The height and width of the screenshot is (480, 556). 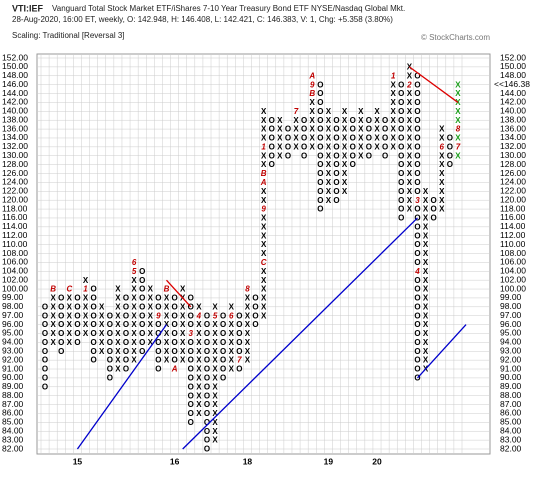 What do you see at coordinates (15, 128) in the screenshot?
I see `y-tick-label: 136.00` at bounding box center [15, 128].